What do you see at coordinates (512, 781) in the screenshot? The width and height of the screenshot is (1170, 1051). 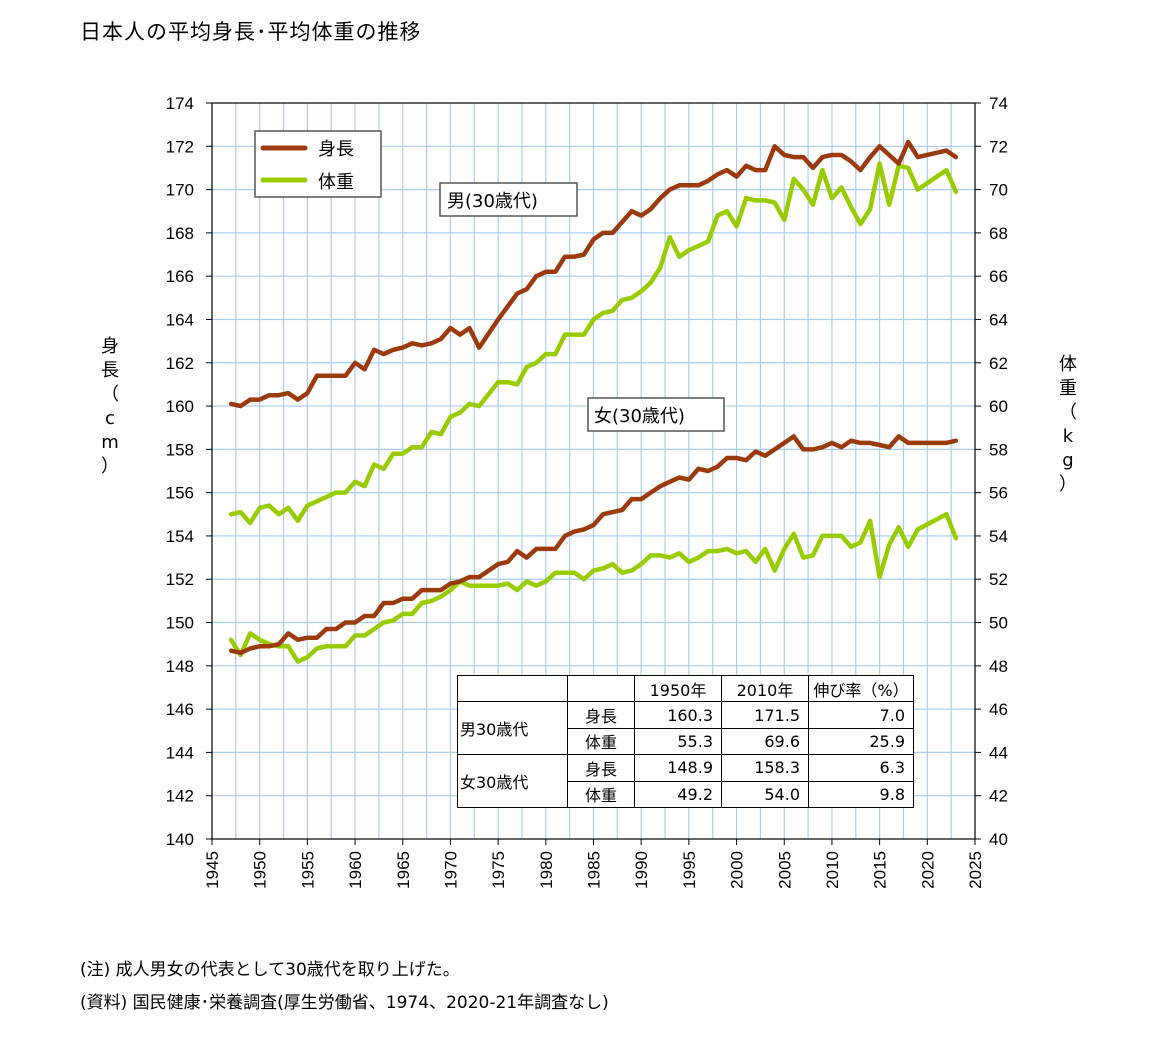 I see `table-cell-group: 女30歳代` at bounding box center [512, 781].